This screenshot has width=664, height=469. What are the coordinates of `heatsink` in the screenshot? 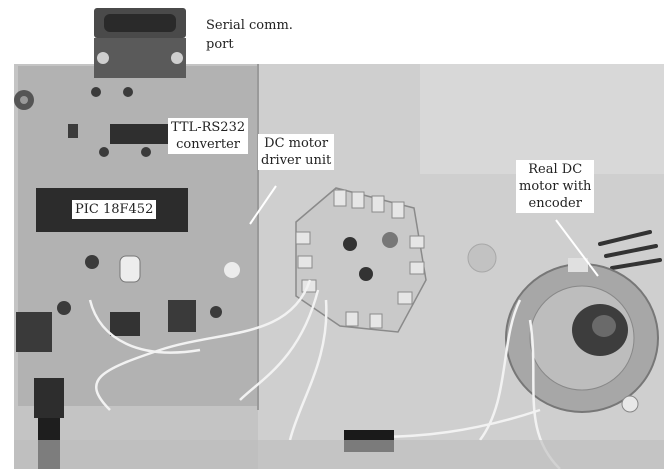 It's located at (361, 260).